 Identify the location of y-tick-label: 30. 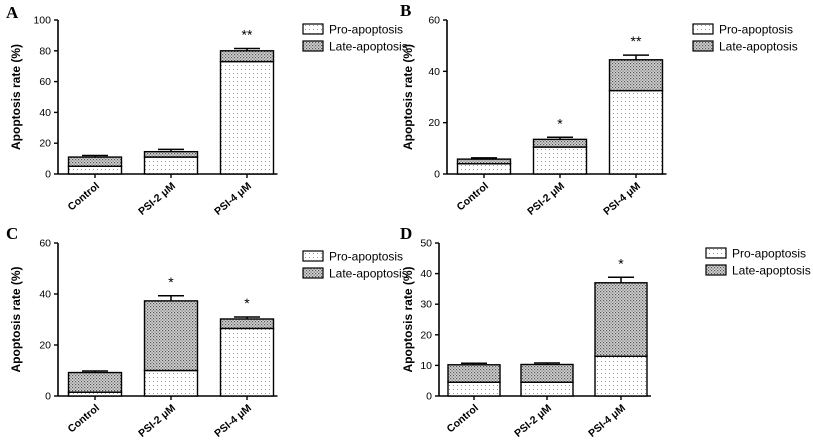
(426, 305).